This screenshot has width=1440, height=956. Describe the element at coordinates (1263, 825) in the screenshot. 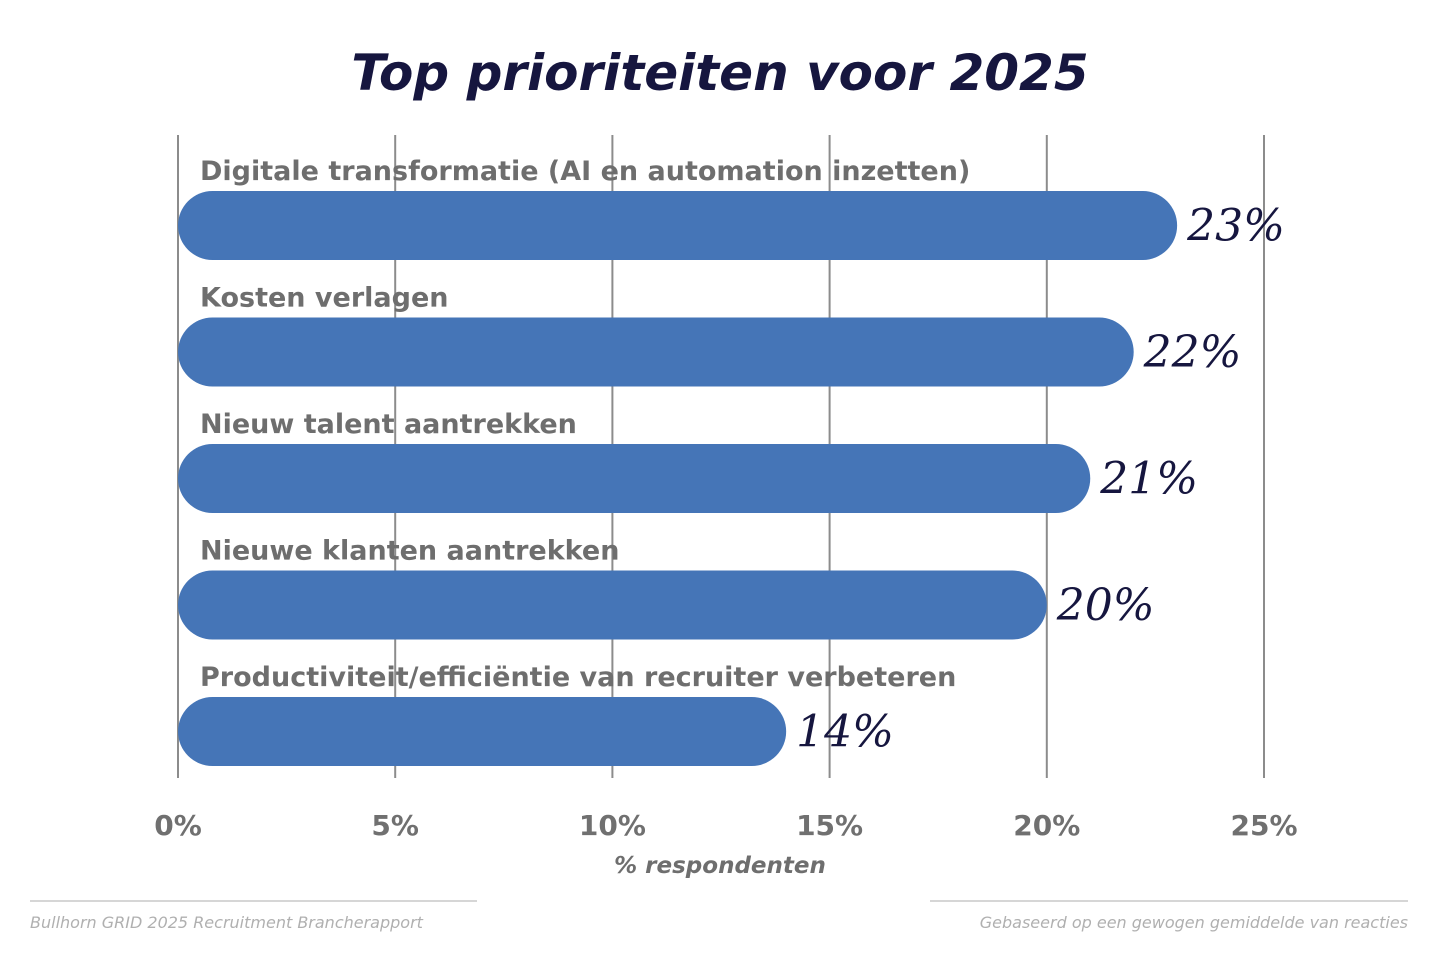

I see `x-tick-label: 25%` at that location.